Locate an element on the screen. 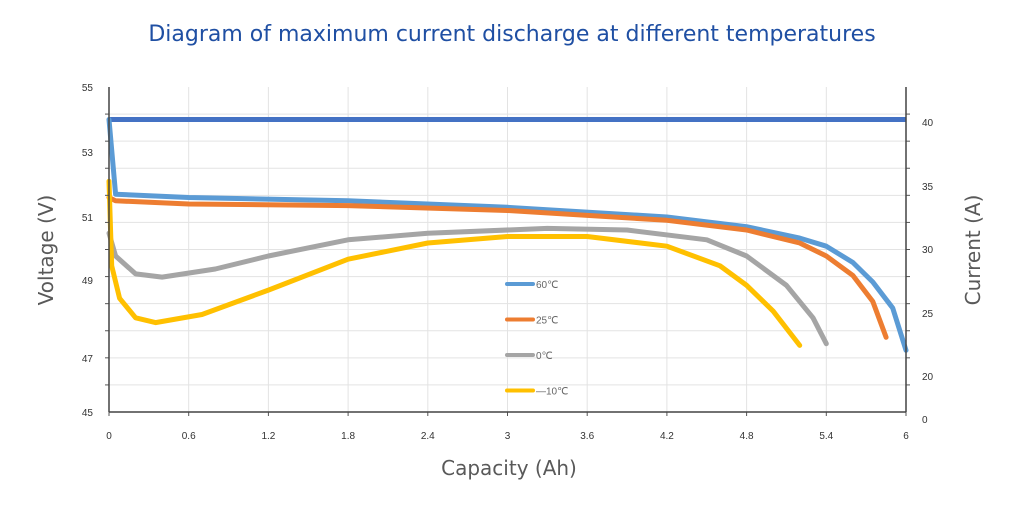  y2-tick-label: 40 is located at coordinates (928, 123).